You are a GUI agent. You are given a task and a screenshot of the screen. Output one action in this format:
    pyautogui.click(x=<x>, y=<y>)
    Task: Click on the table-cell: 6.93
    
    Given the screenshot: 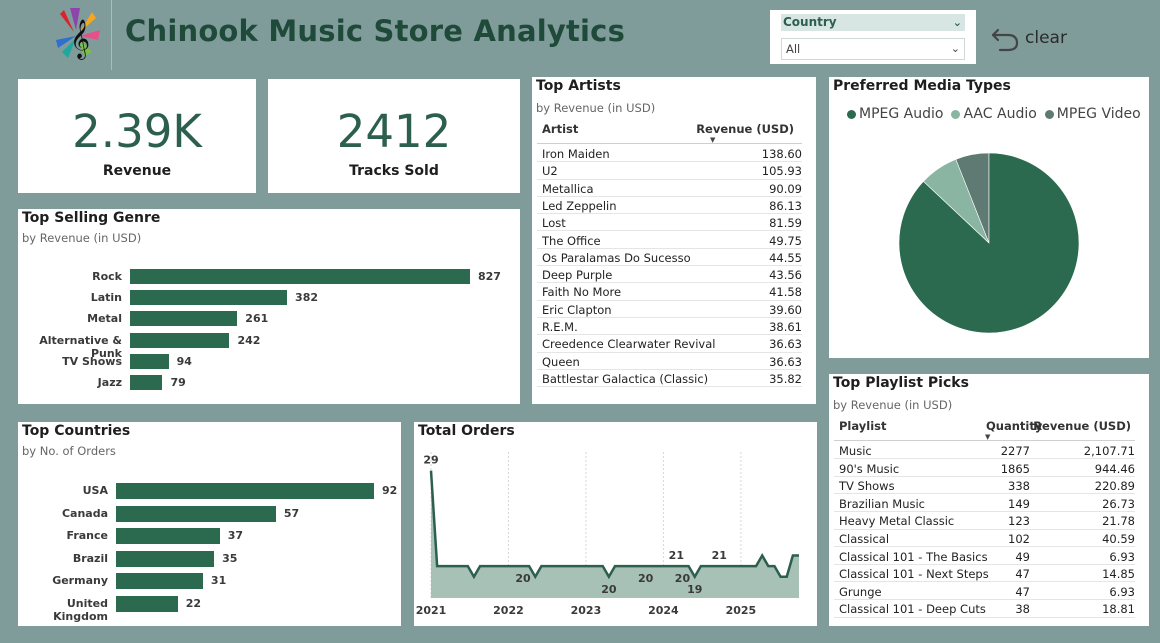 What is the action you would take?
    pyautogui.click(x=1122, y=556)
    